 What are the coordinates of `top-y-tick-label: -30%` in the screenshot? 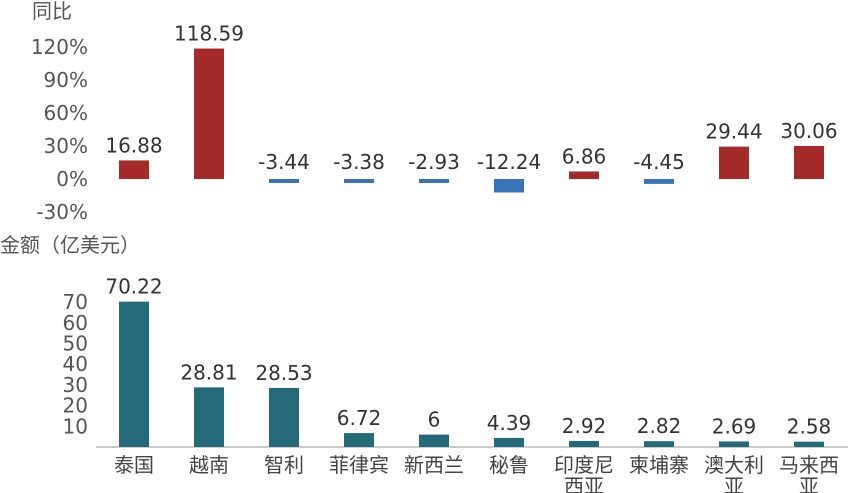 It's located at (62, 212).